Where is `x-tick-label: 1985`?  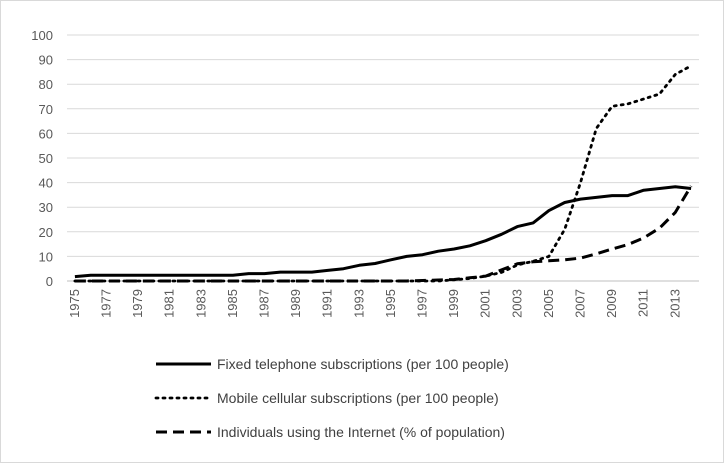
x-tick-label: 1985 is located at coordinates (232, 303).